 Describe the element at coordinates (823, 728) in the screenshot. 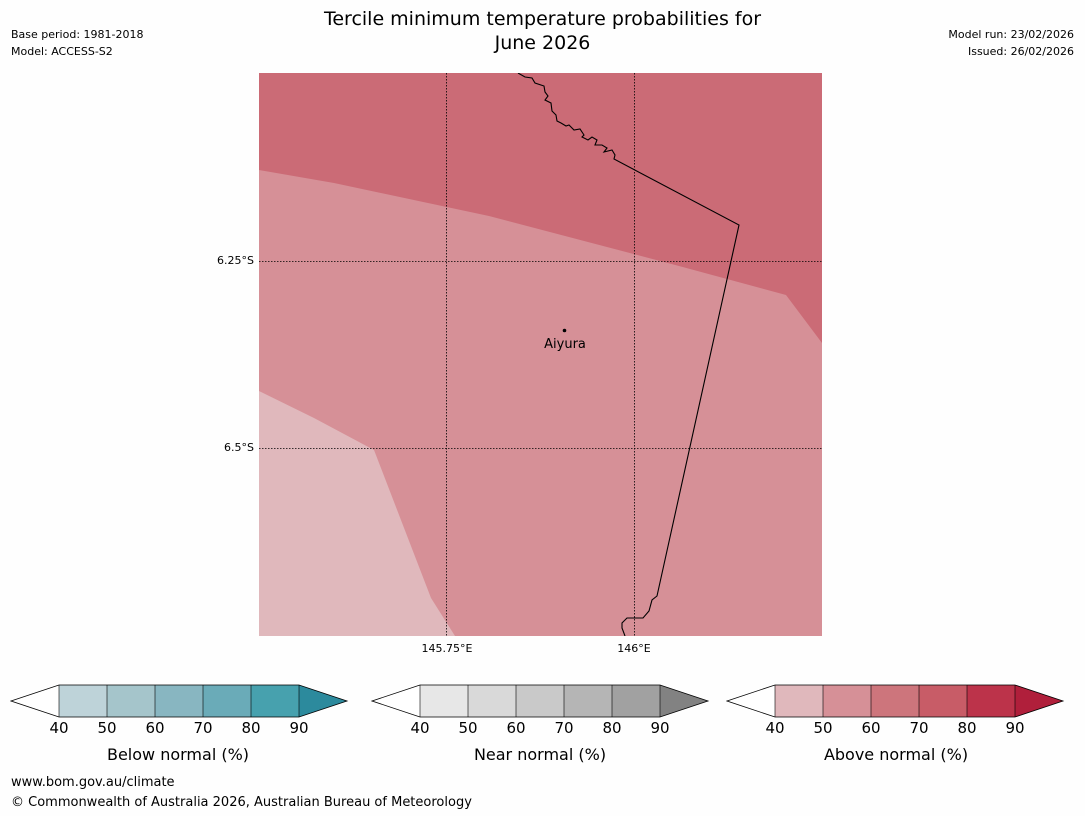

I see `tick-above-50: 50` at that location.